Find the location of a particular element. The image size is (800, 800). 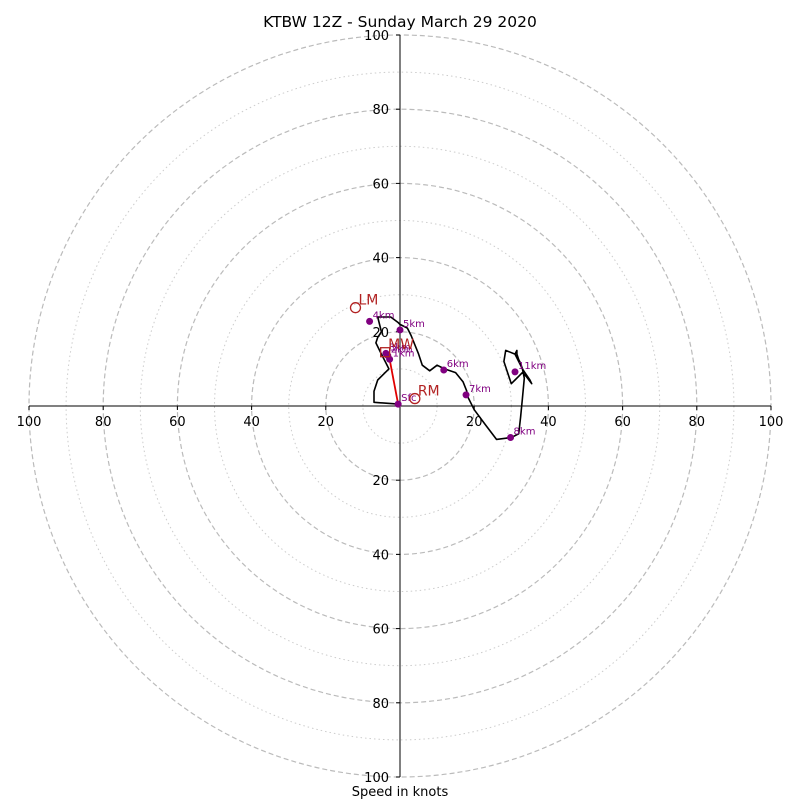

hodograph-trace is located at coordinates (453, 378).